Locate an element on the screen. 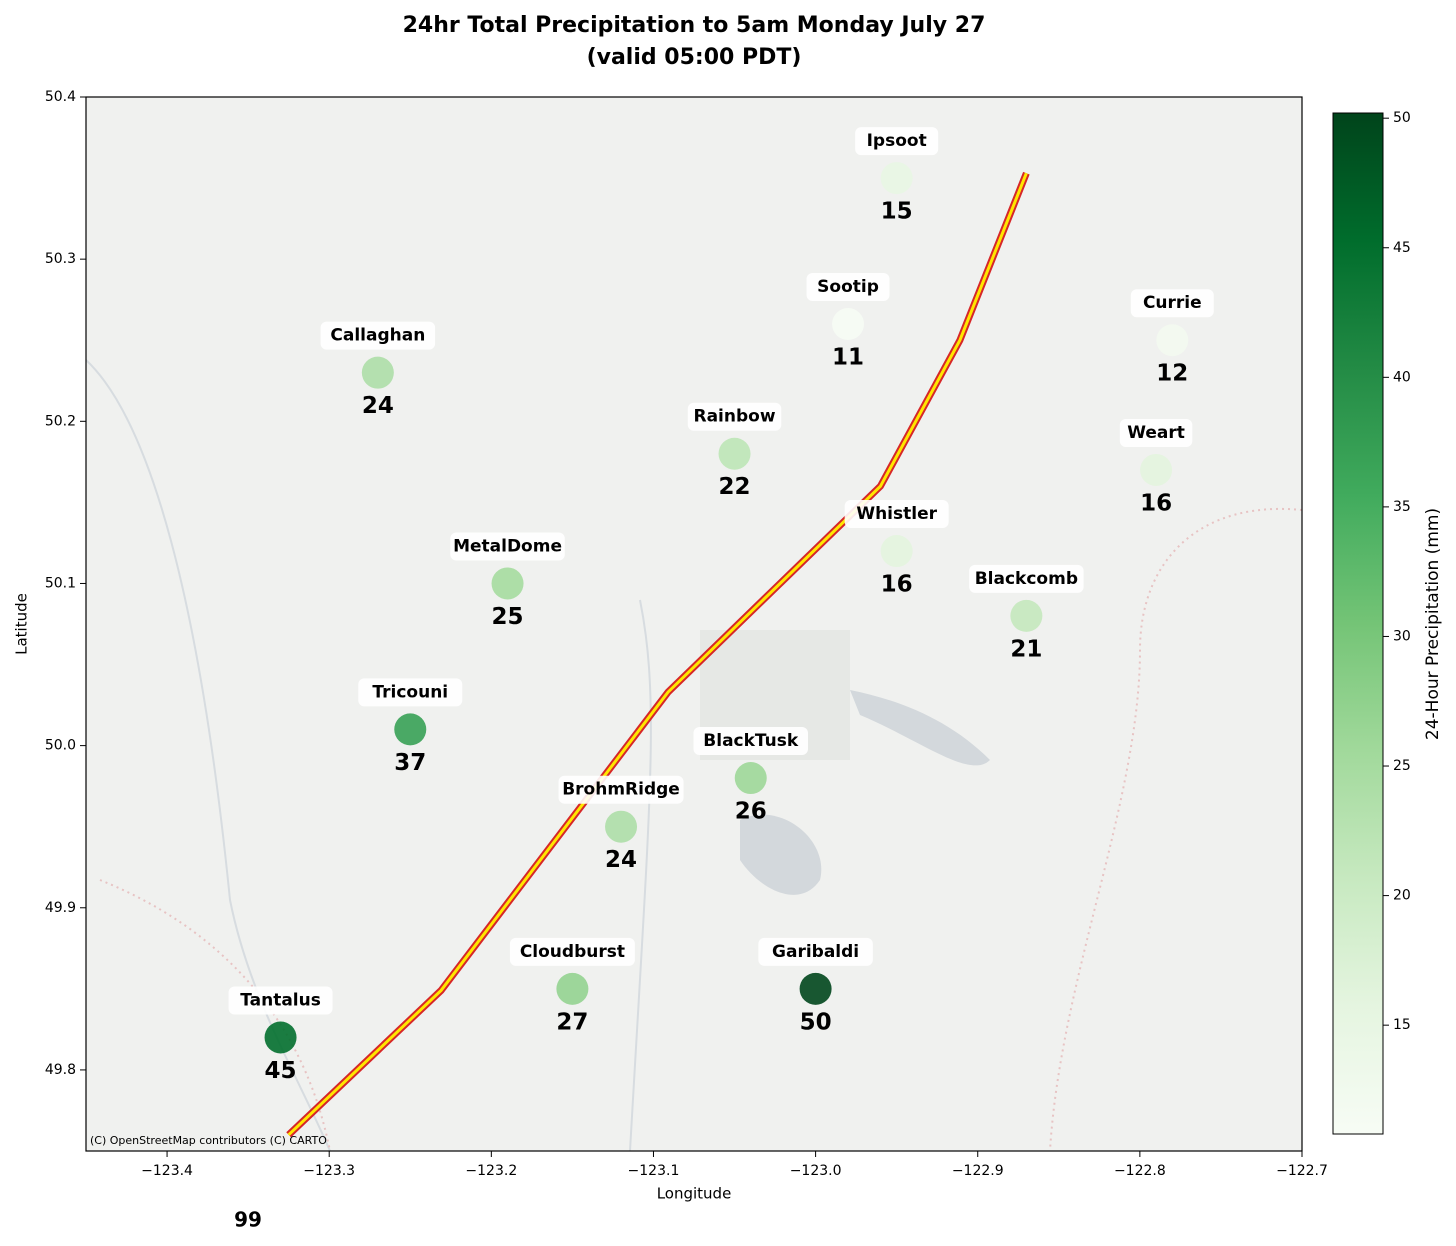 This screenshot has height=1246, width=1456. station-value: 21 is located at coordinates (1026, 649).